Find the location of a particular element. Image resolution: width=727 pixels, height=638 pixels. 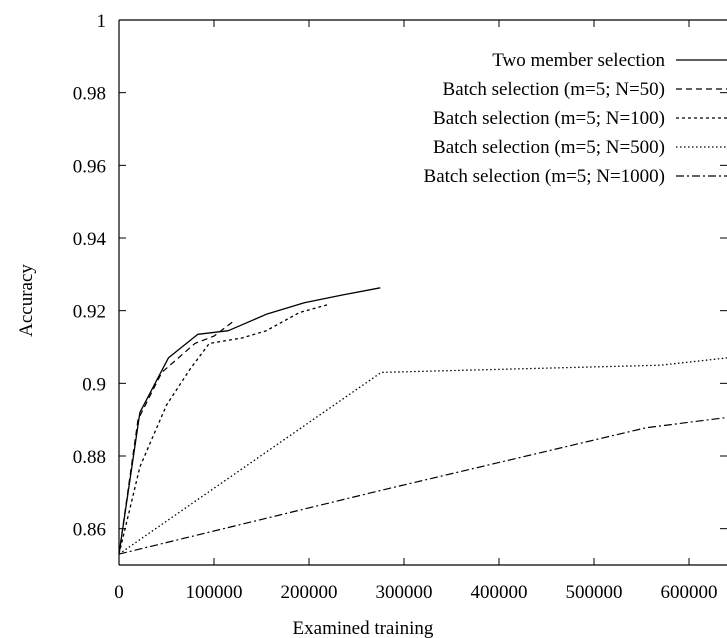

x-tick-label: 300000 is located at coordinates (404, 592).